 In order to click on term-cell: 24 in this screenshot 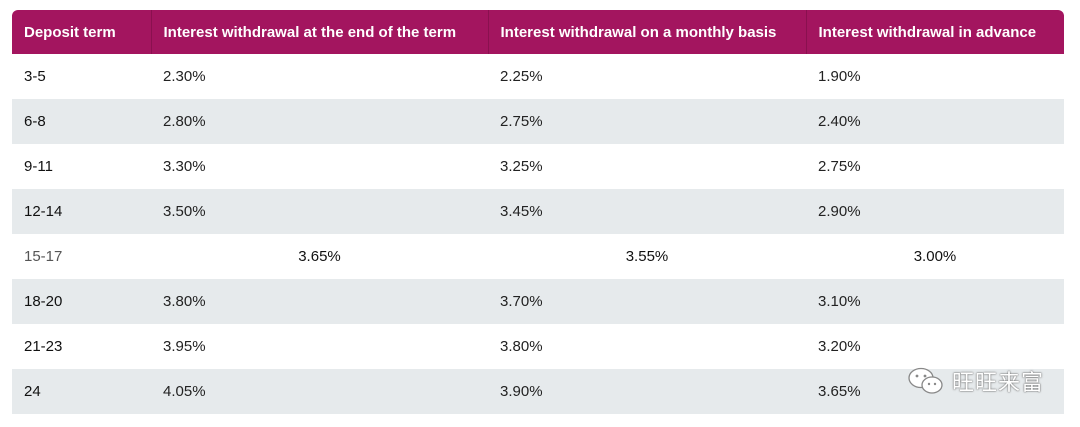, I will do `click(81, 391)`.